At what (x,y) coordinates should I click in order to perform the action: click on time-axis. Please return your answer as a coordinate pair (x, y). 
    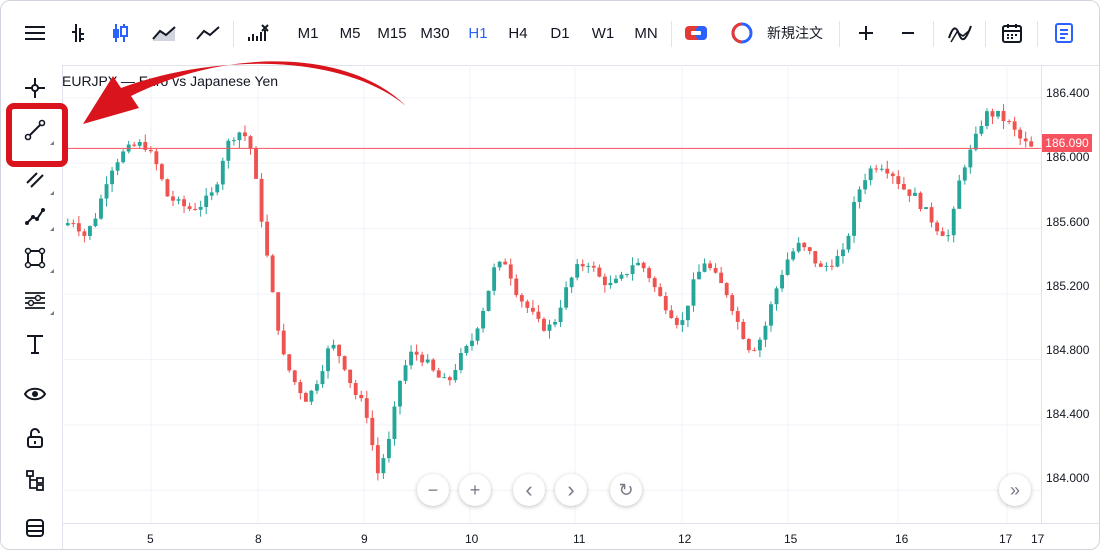
    Looking at the image, I should click on (580, 536).